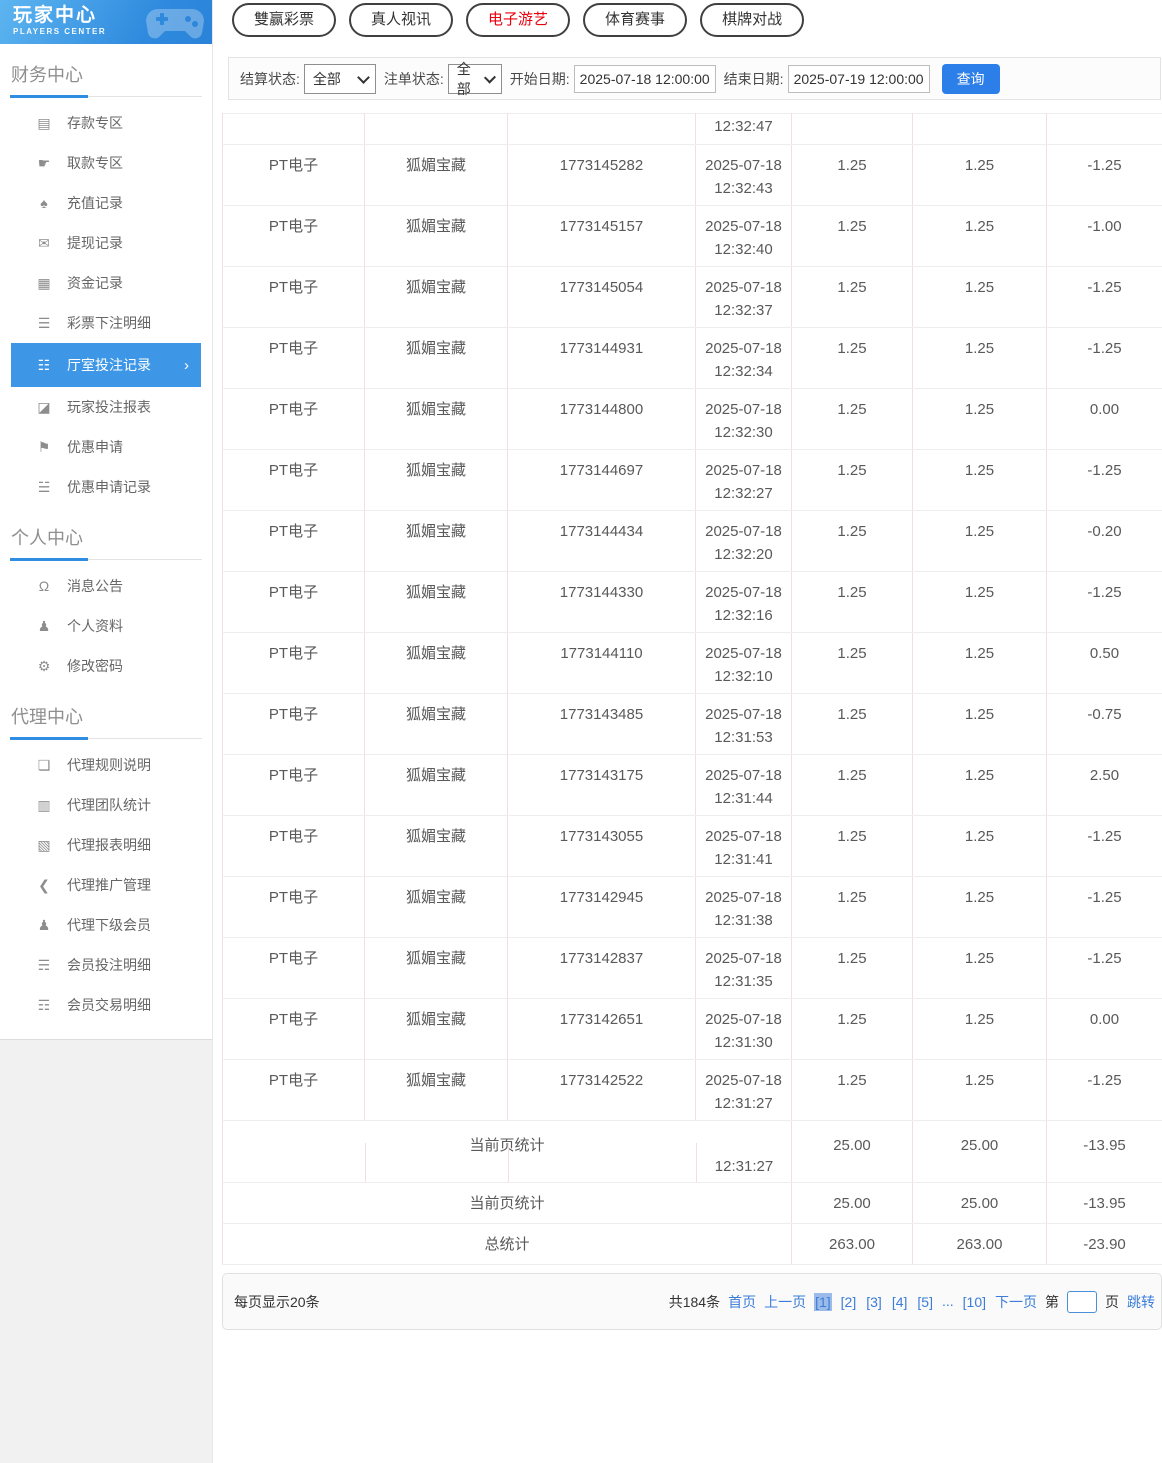  I want to click on sidebar-item-promo-apply-record: ☱ 优惠申请记录, so click(106, 487).